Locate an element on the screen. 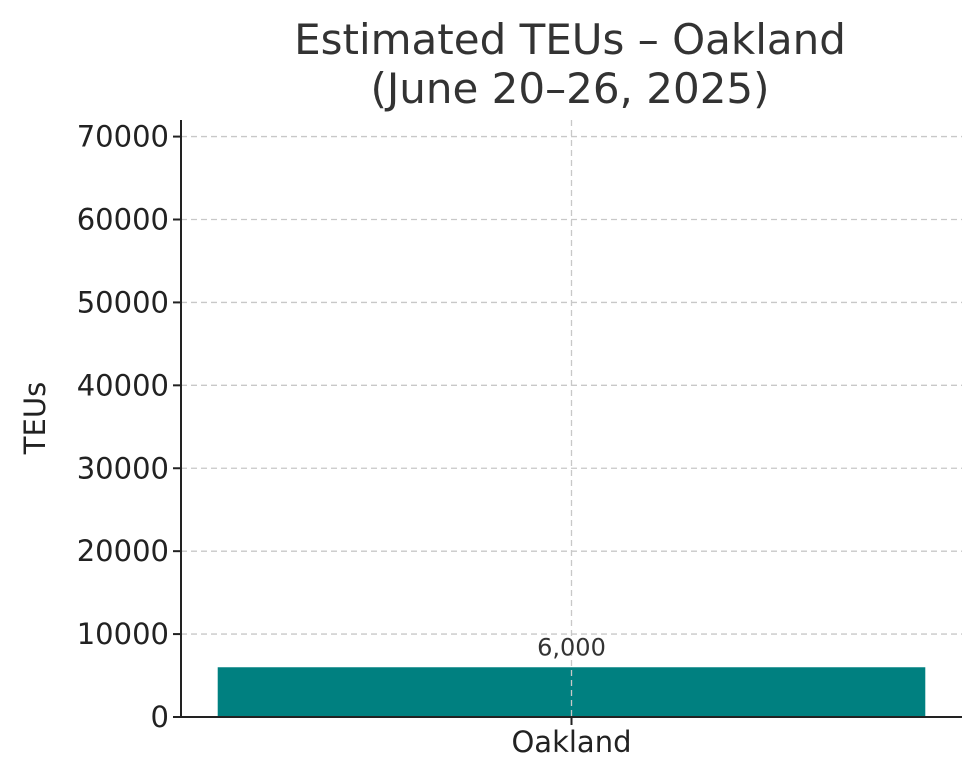  x-axis-ticks: Oakland is located at coordinates (571, 738).